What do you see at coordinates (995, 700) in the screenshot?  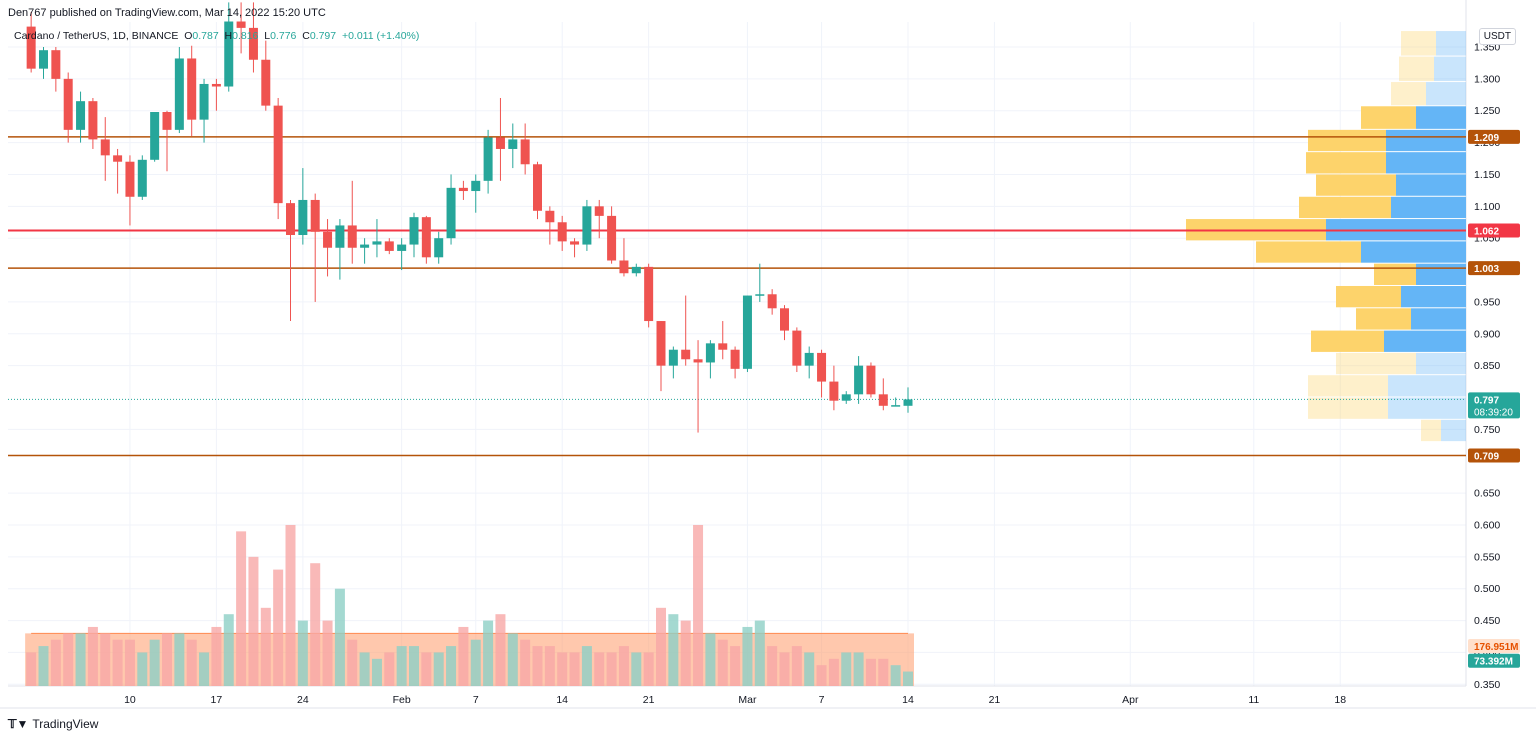 I see `x-tick-label: 21` at bounding box center [995, 700].